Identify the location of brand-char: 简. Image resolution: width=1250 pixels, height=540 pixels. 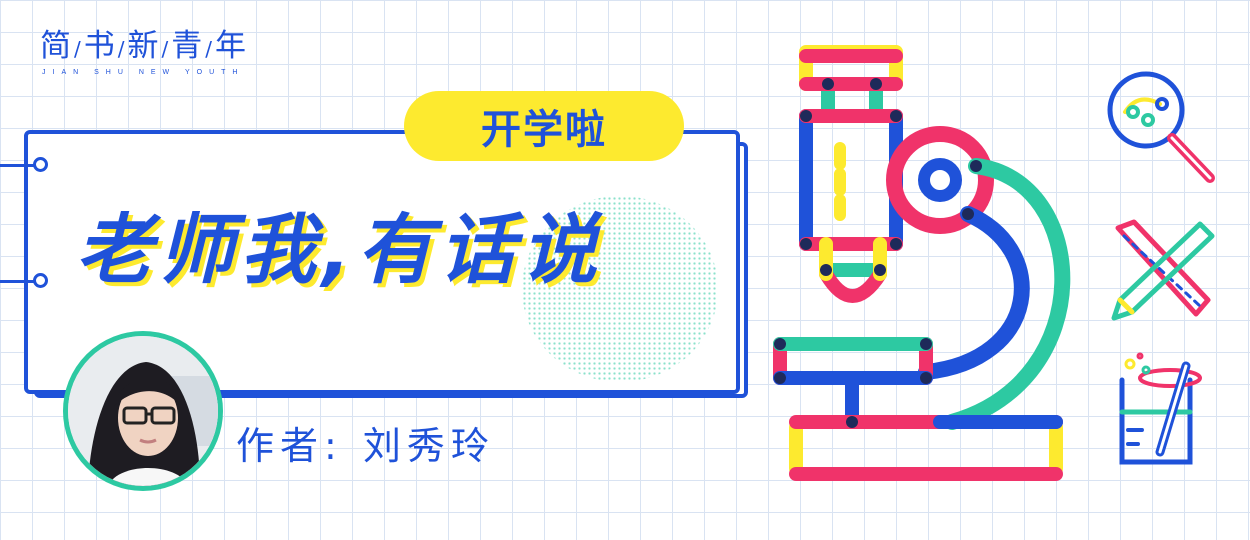
(56, 46).